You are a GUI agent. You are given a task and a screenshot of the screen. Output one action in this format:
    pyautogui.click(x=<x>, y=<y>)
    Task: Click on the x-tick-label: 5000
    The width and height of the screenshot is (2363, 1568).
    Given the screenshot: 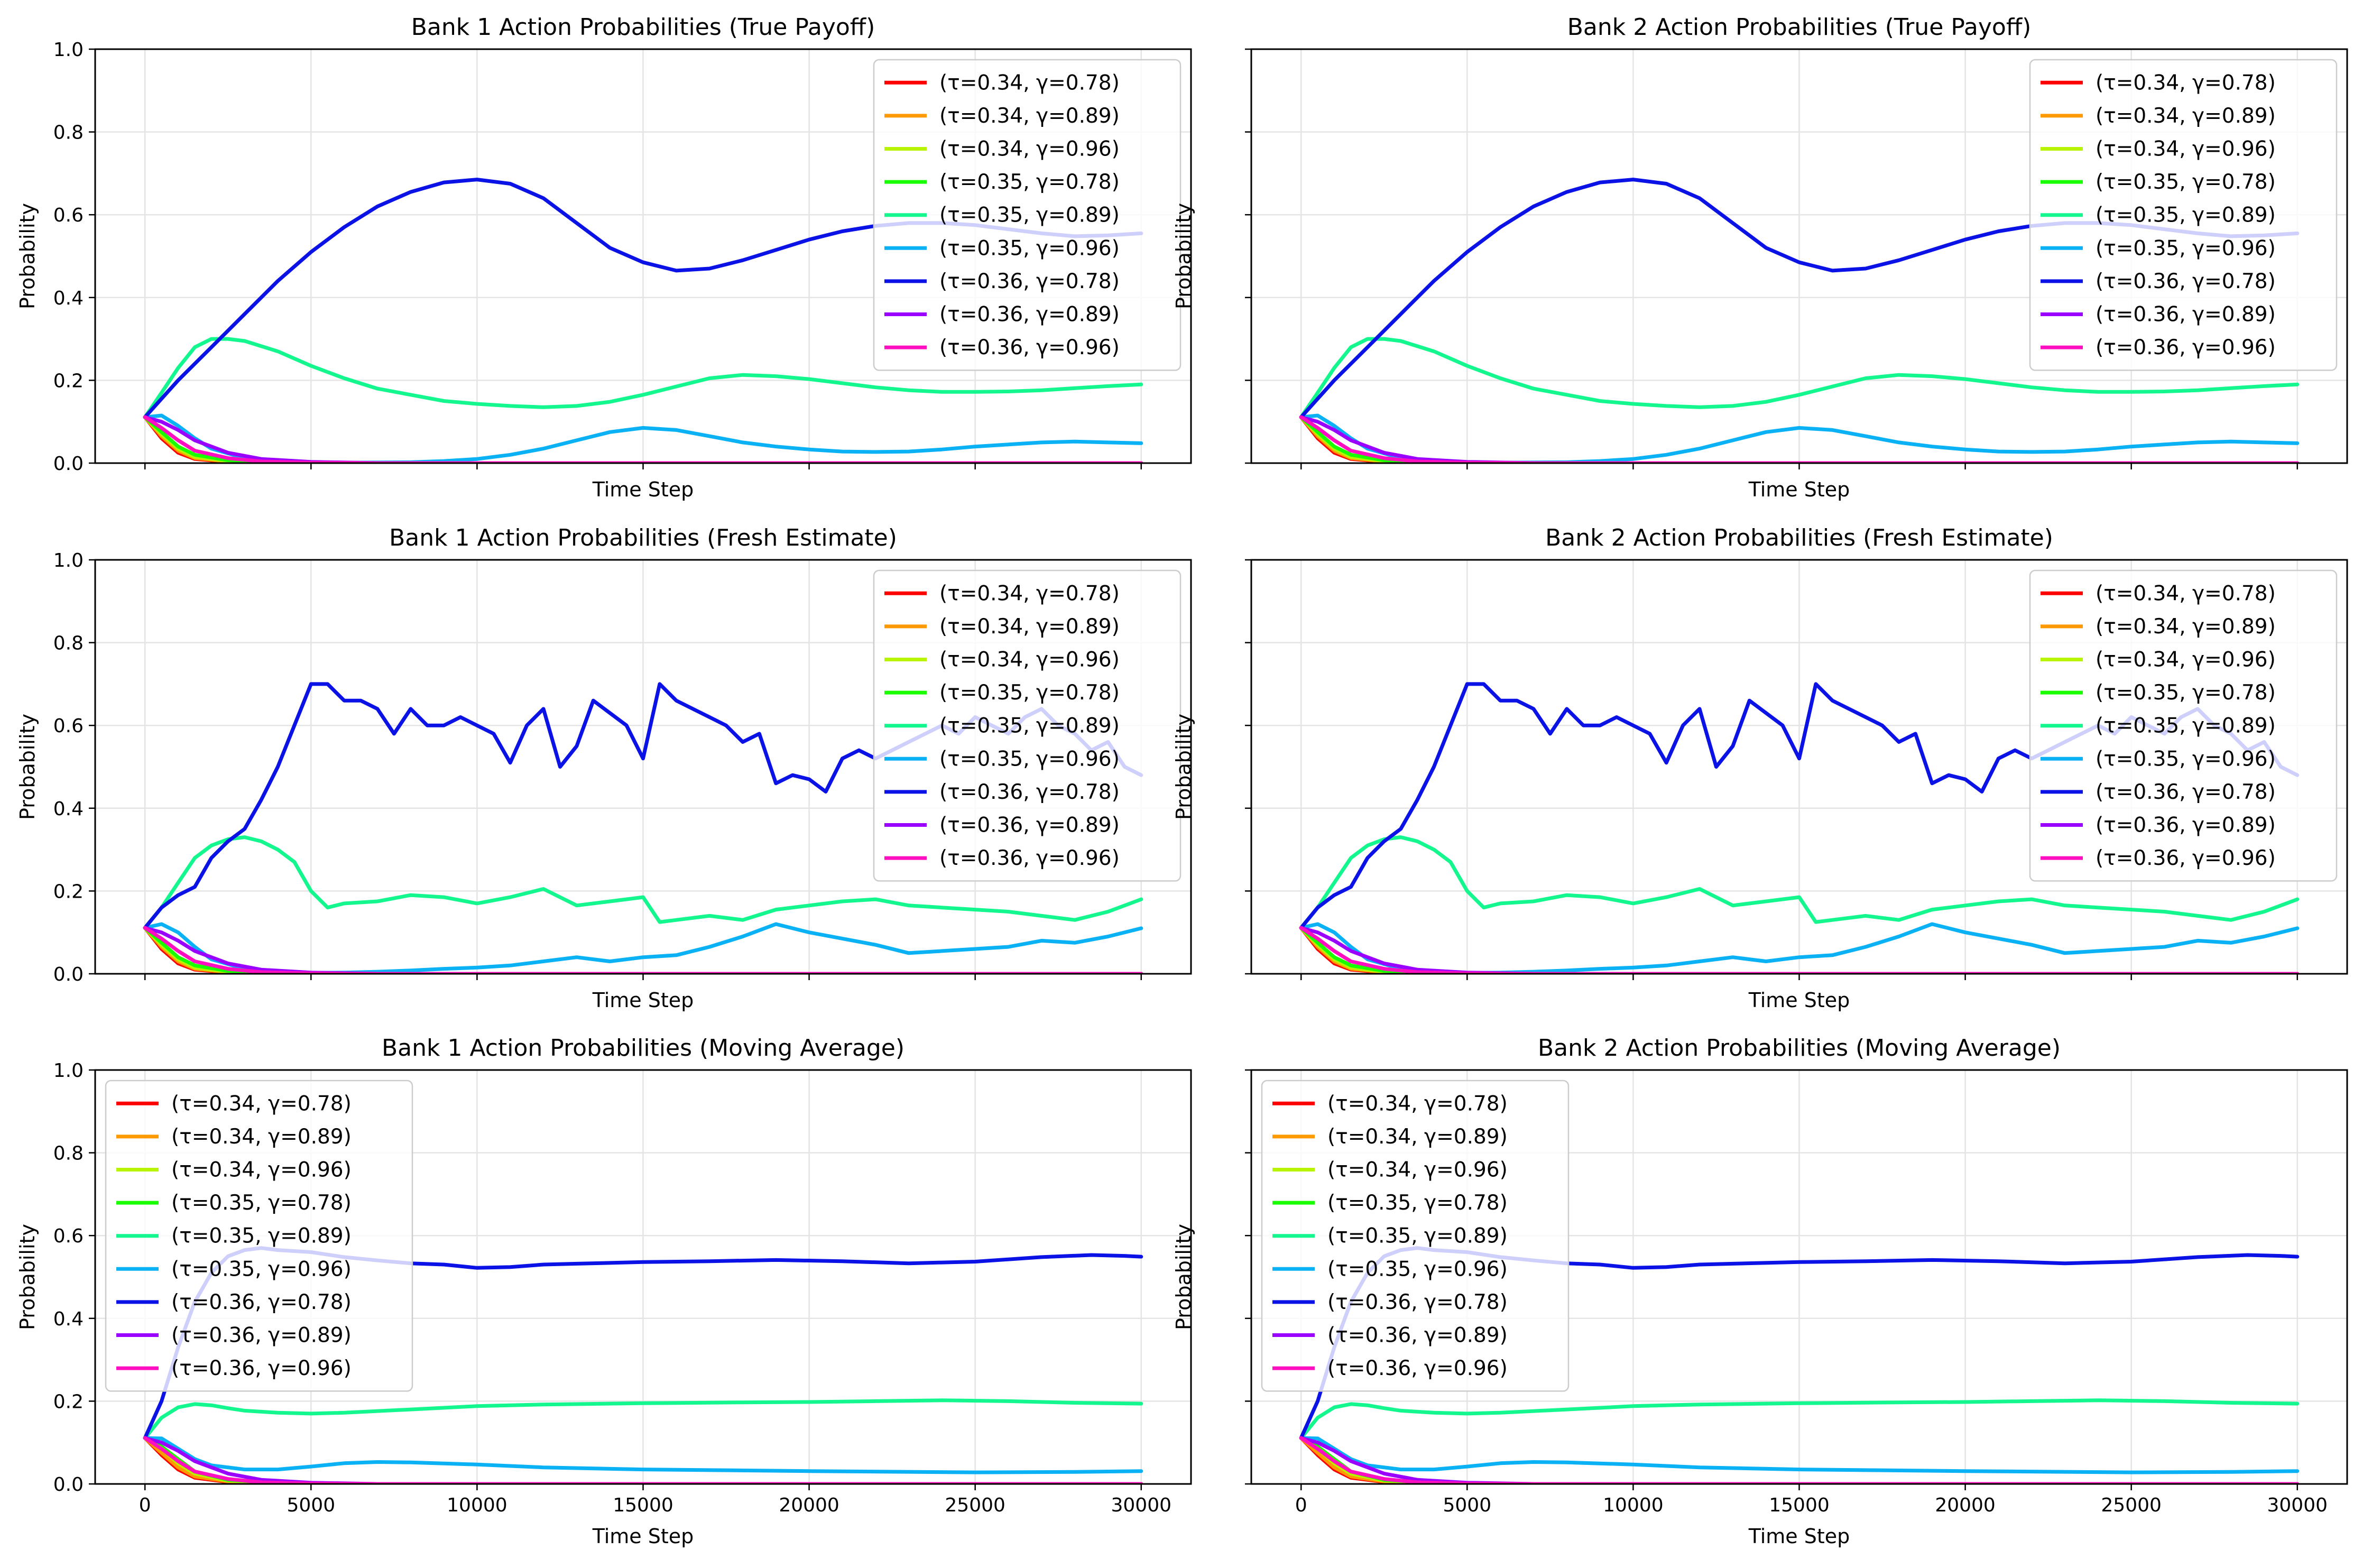 What is the action you would take?
    pyautogui.click(x=311, y=1505)
    